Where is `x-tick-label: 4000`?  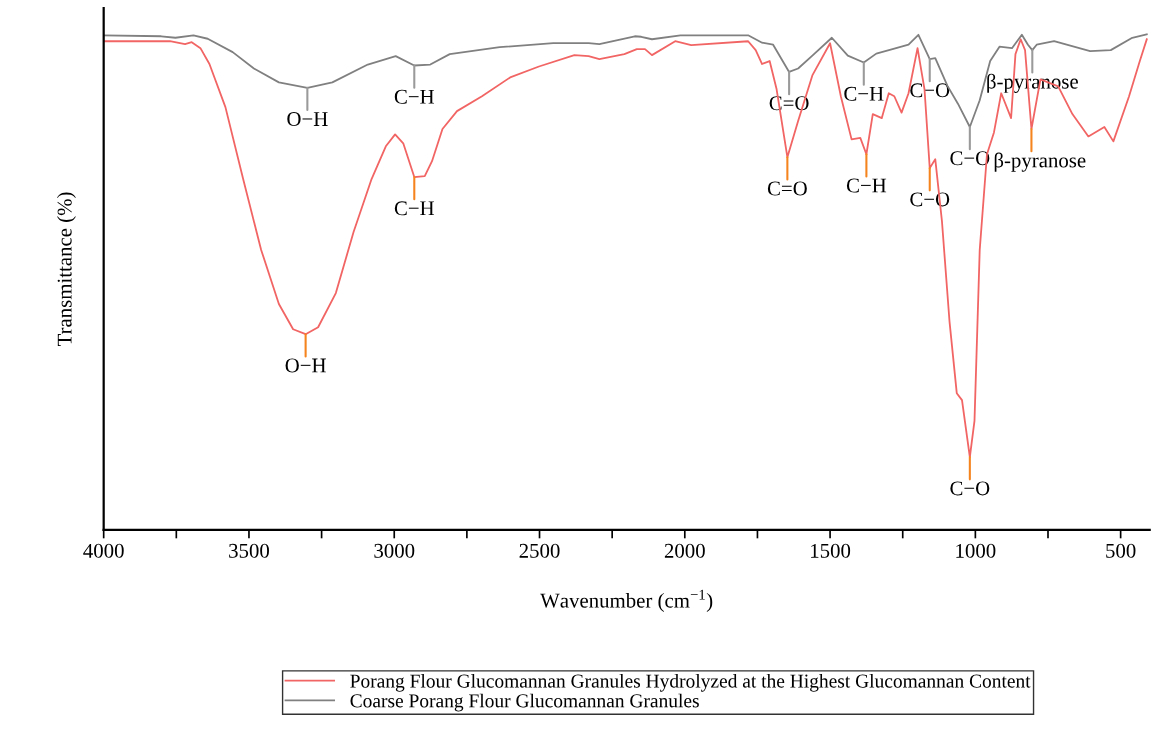 x-tick-label: 4000 is located at coordinates (103, 550).